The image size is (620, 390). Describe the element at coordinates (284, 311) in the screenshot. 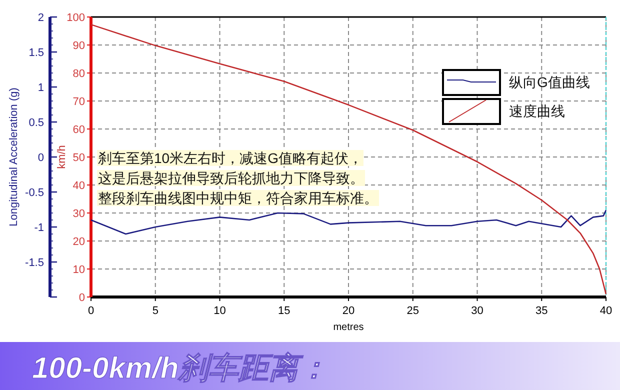

I see `x-tick-label: 15` at that location.